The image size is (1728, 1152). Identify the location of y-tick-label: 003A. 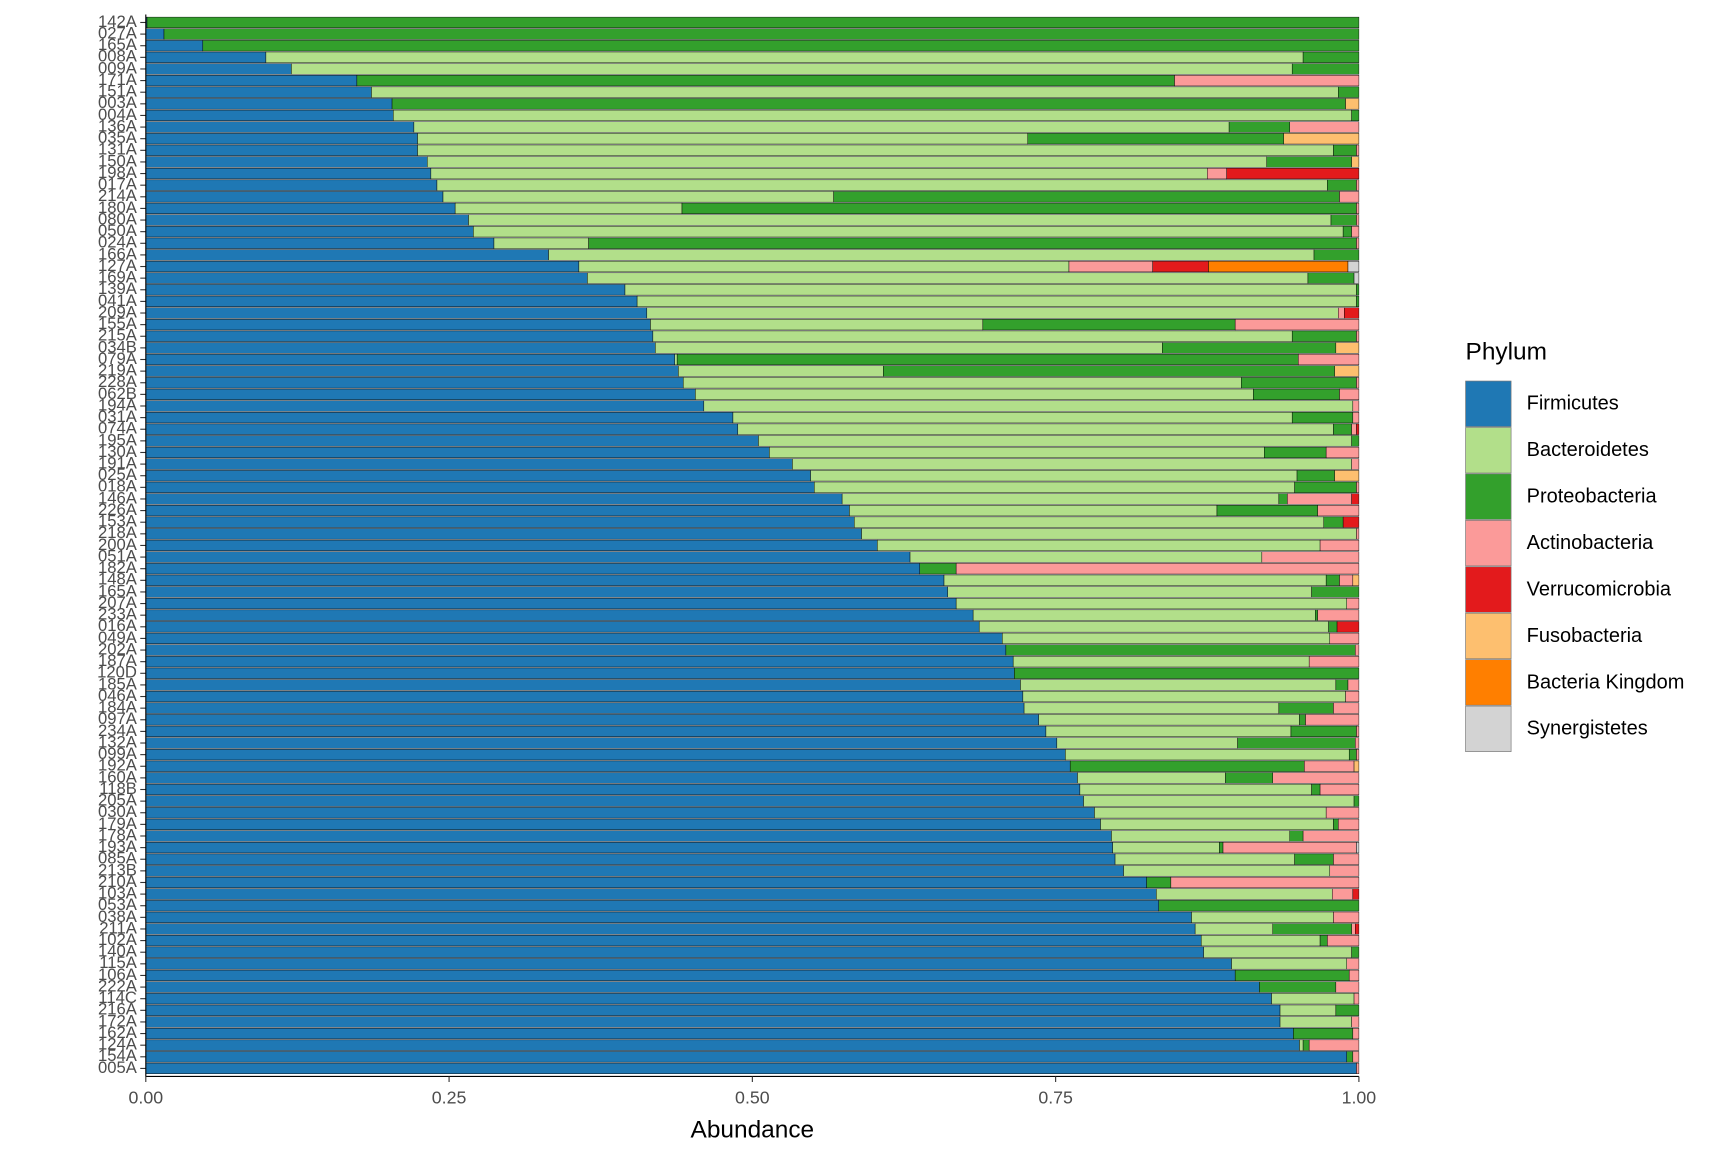
(118, 102).